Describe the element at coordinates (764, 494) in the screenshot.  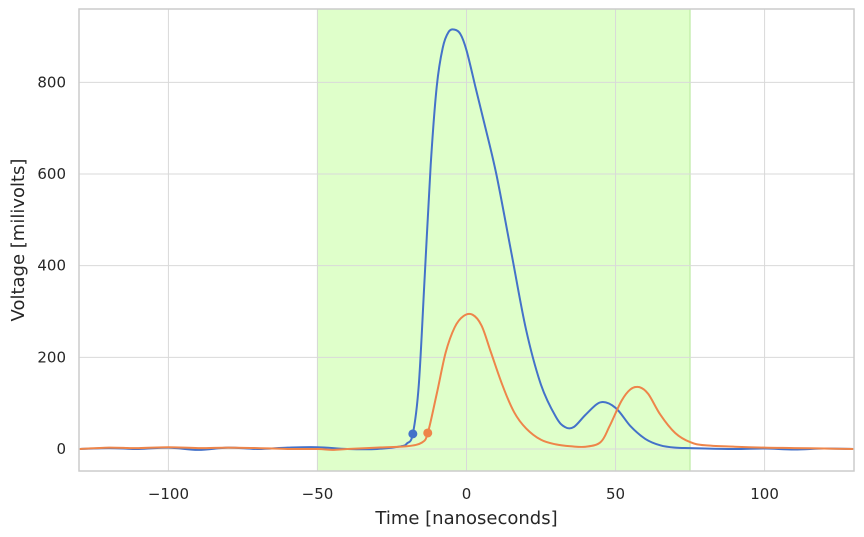
I see `x-tick-label: 100` at that location.